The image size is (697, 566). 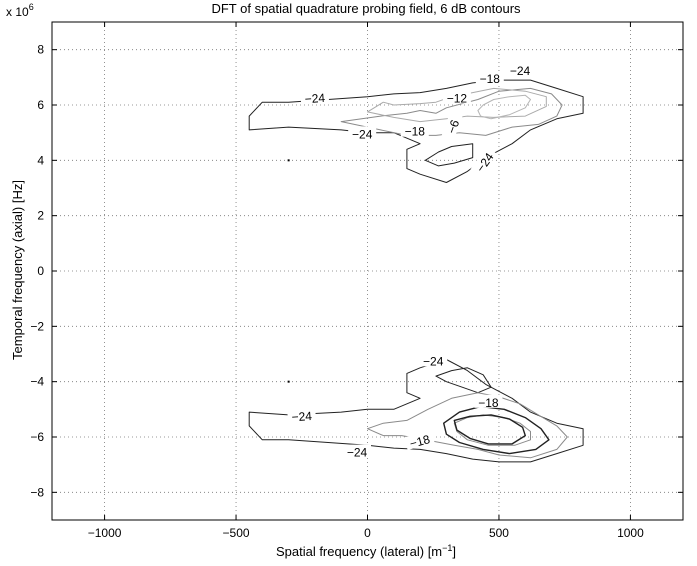 What do you see at coordinates (40, 160) in the screenshot?
I see `y-tick-label: 4` at bounding box center [40, 160].